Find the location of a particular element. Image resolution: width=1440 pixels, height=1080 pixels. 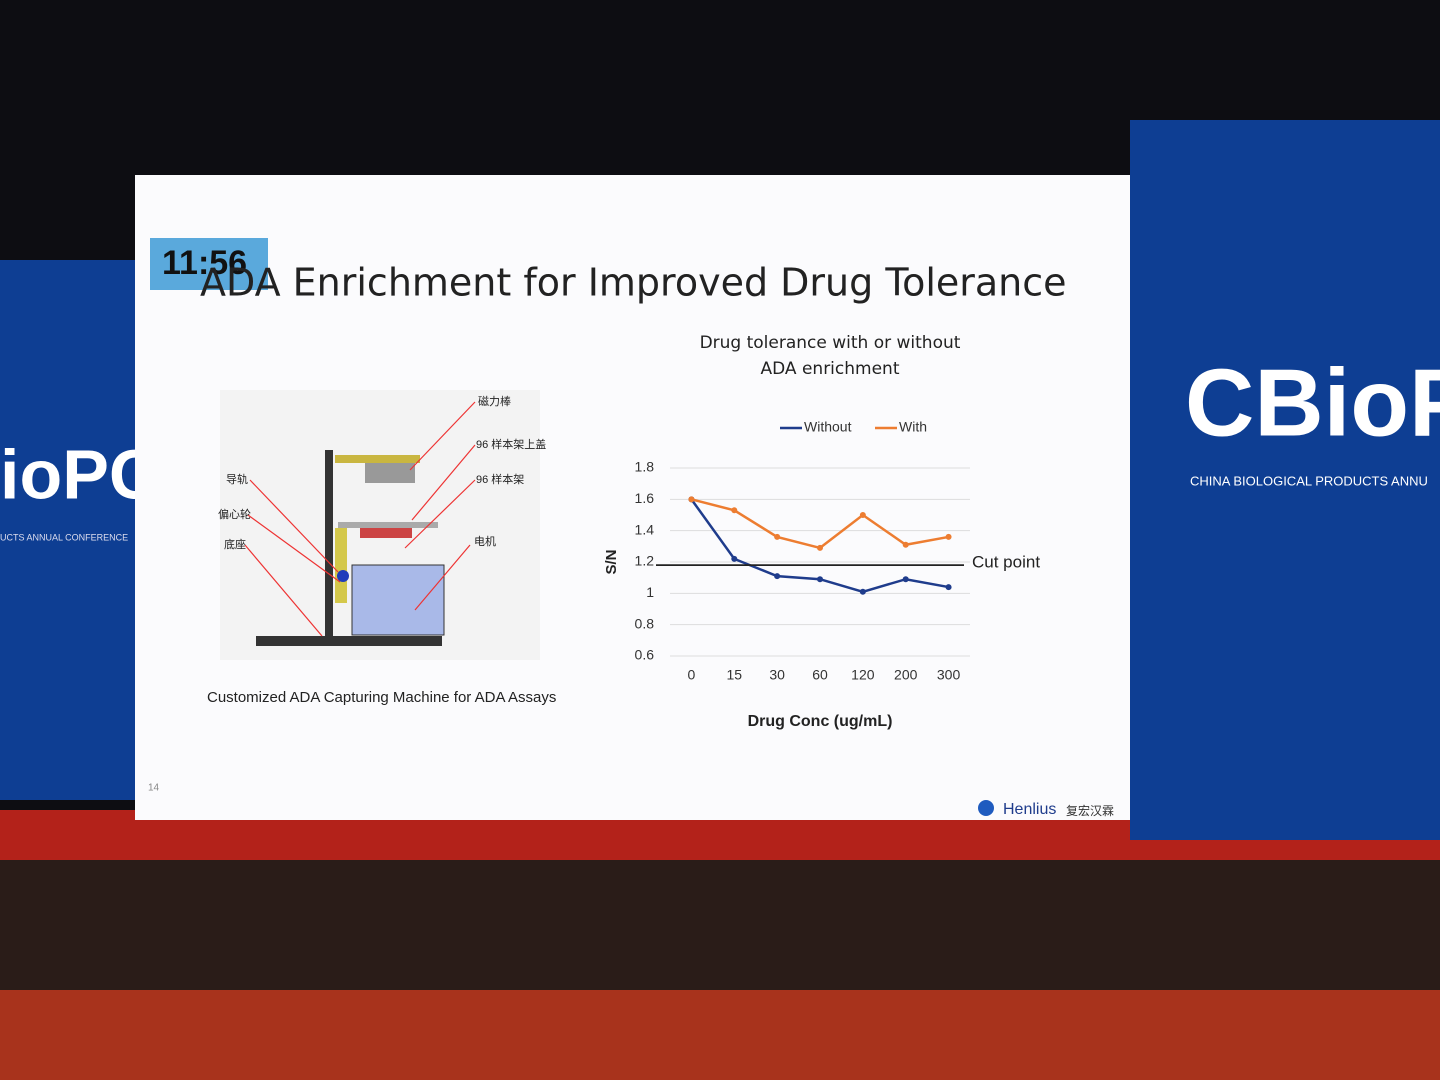

diagram-label: 96 样本架上盖 is located at coordinates (511, 444).